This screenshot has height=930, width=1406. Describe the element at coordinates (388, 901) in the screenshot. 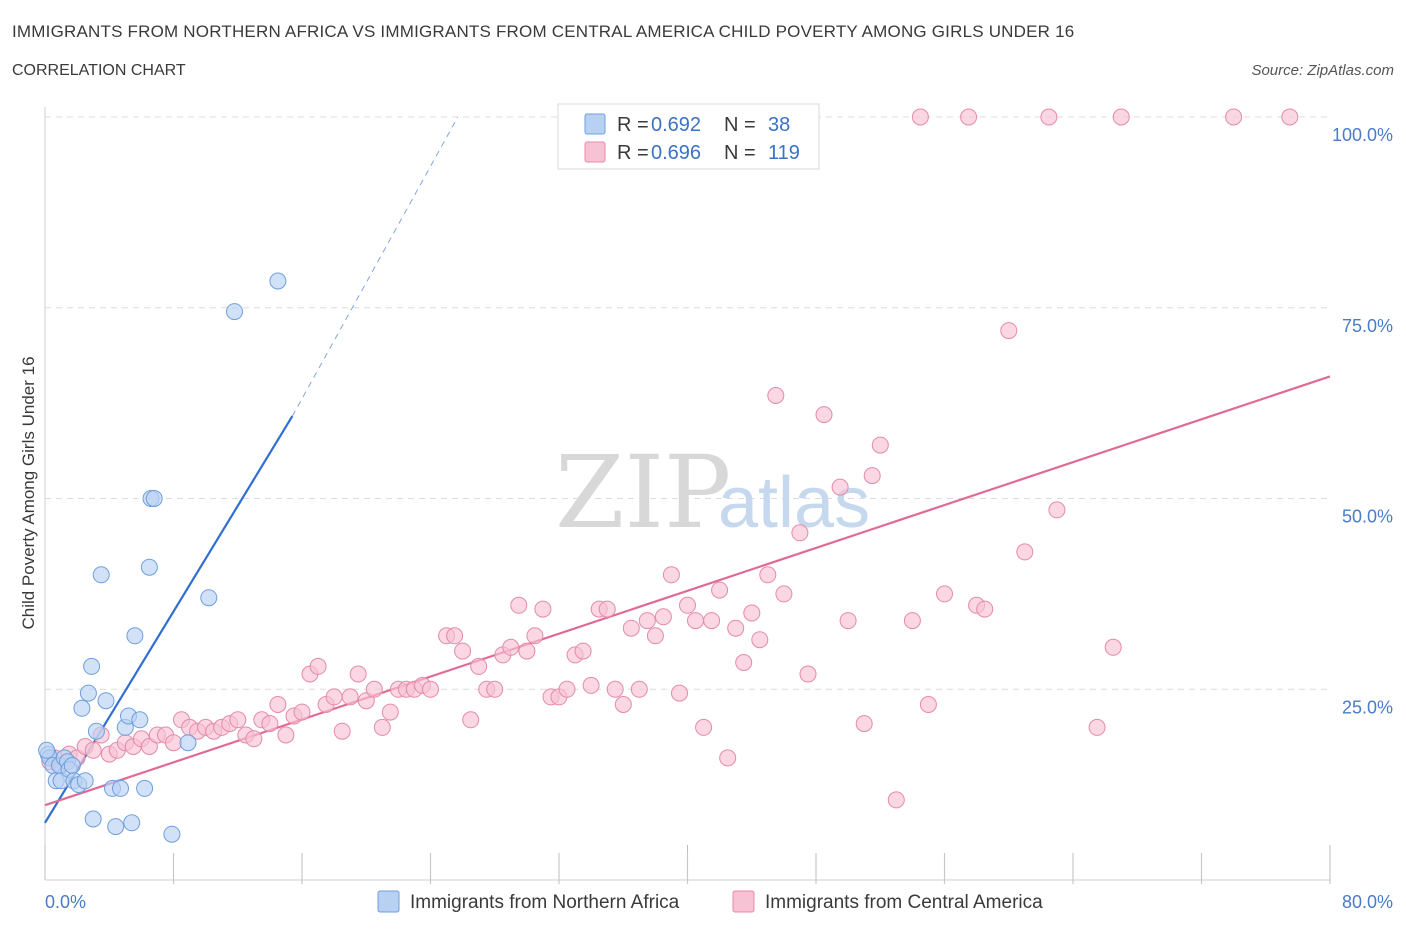

I see `series-legend-swatch-blue` at that location.